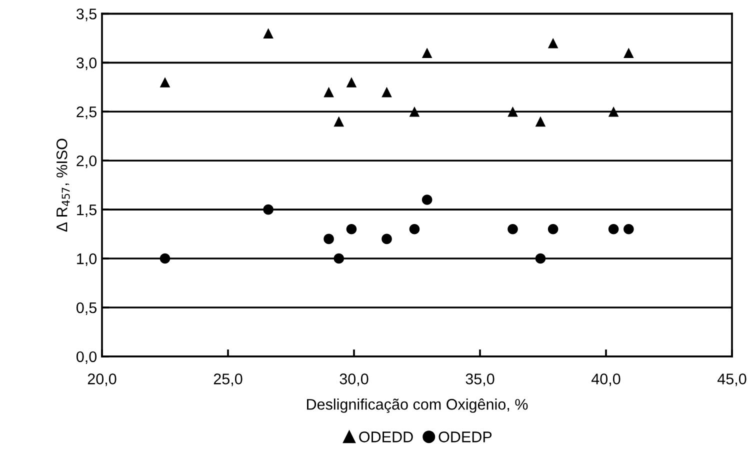 Image resolution: width=750 pixels, height=457 pixels. I want to click on y-tick-label: 1,0, so click(87, 259).